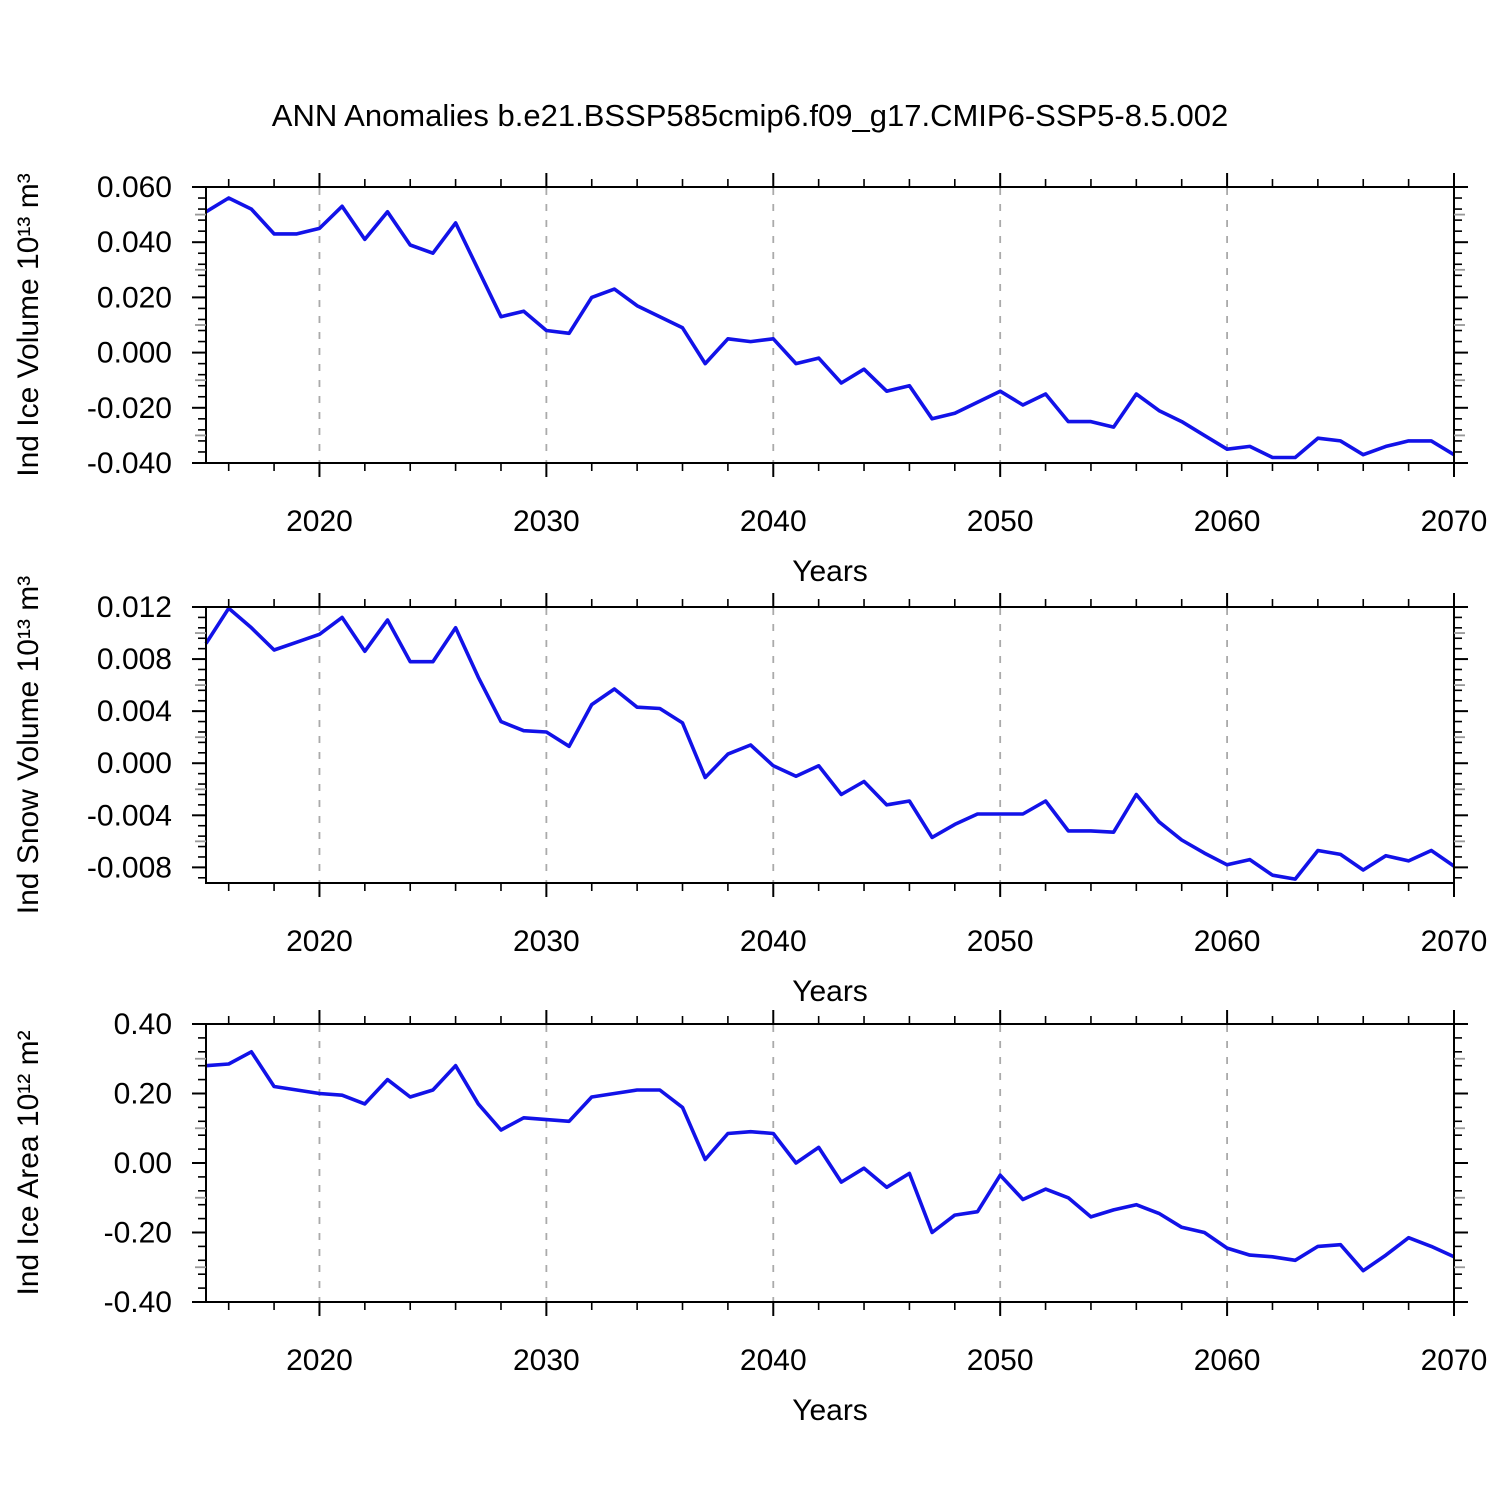 This screenshot has height=1500, width=1500. What do you see at coordinates (28, 745) in the screenshot?
I see `ind-snow-volume-y-axis-title: Ind Snow Volume 10¹³ m³` at bounding box center [28, 745].